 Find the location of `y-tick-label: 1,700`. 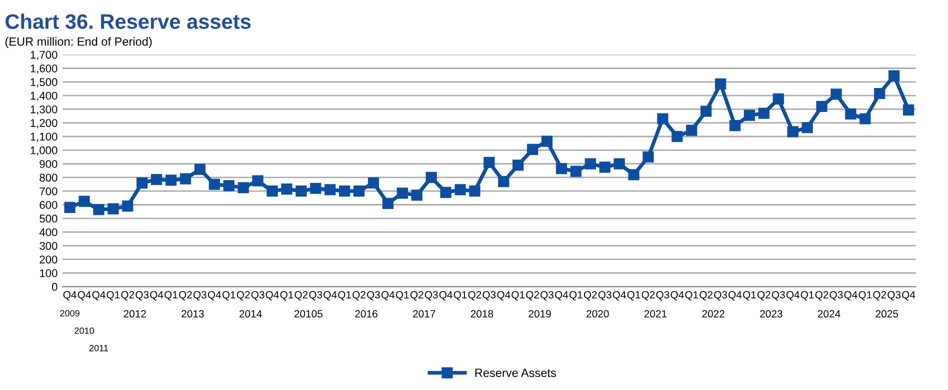

y-tick-label: 1,700 is located at coordinates (44, 55).